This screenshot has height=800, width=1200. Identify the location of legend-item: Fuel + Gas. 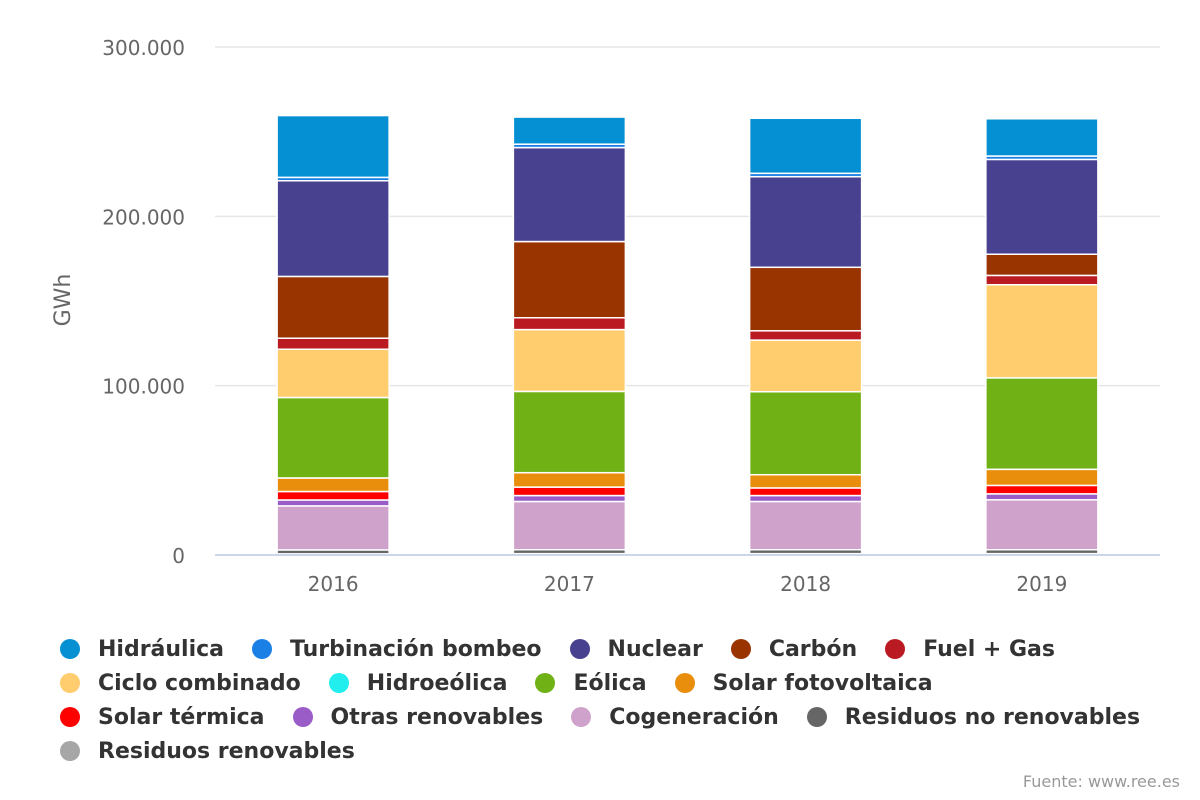
(970, 649).